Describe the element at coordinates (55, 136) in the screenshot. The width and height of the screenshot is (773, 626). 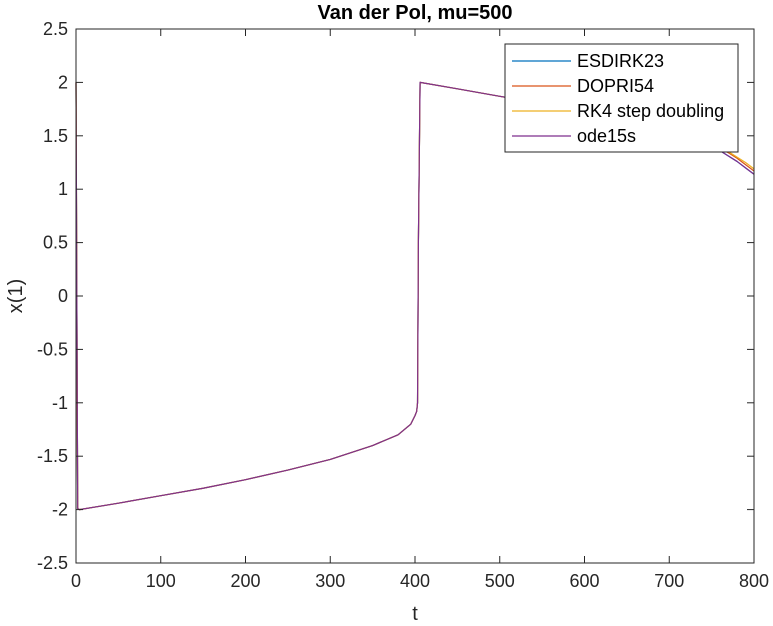
I see `y-tick-label: 1.5` at that location.